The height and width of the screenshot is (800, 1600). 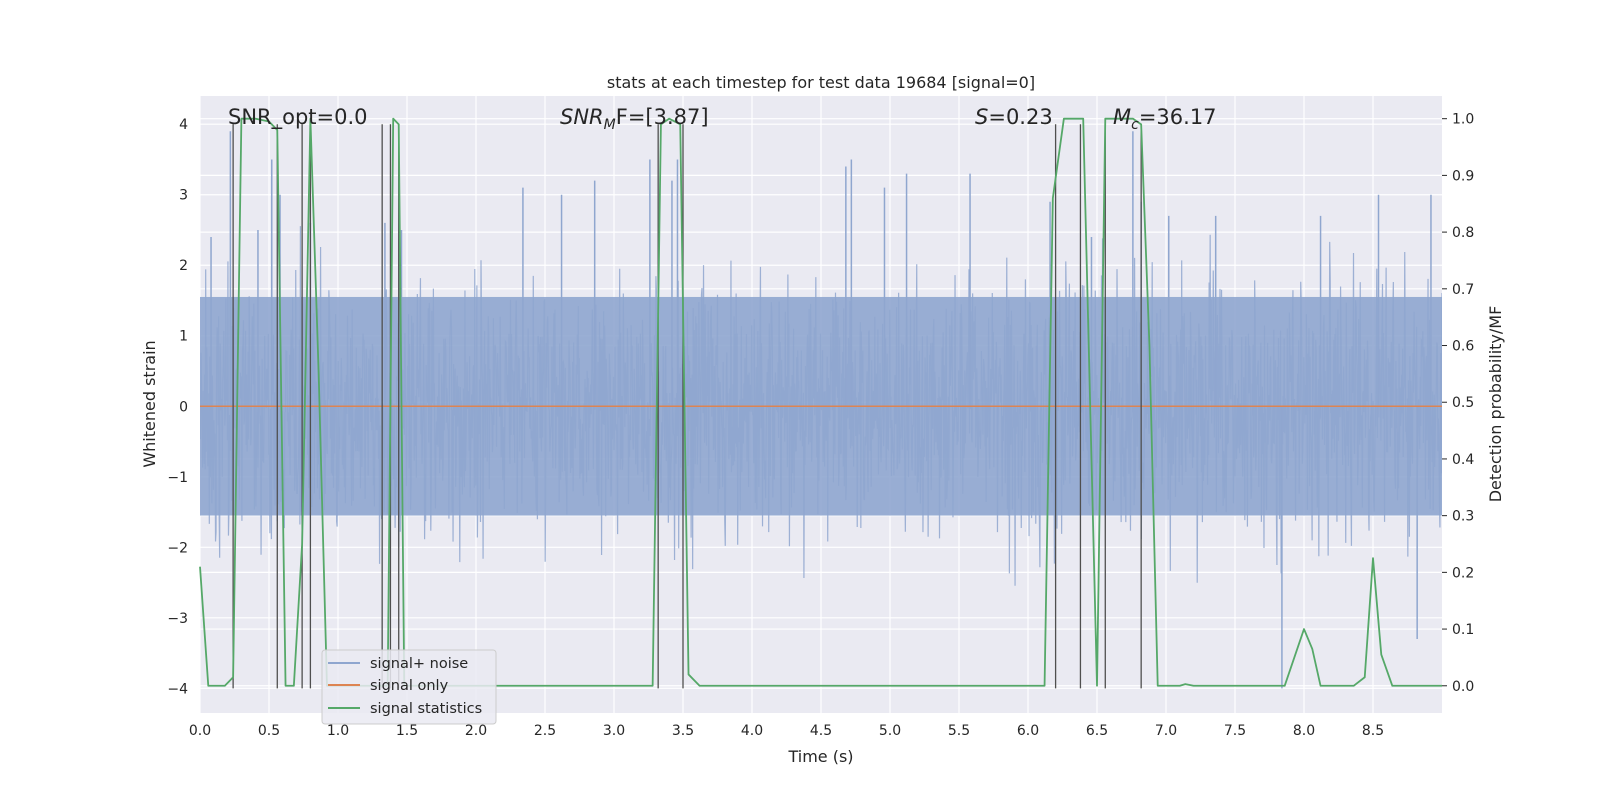 What do you see at coordinates (183, 196) in the screenshot?
I see `y-tick-label: 3` at bounding box center [183, 196].